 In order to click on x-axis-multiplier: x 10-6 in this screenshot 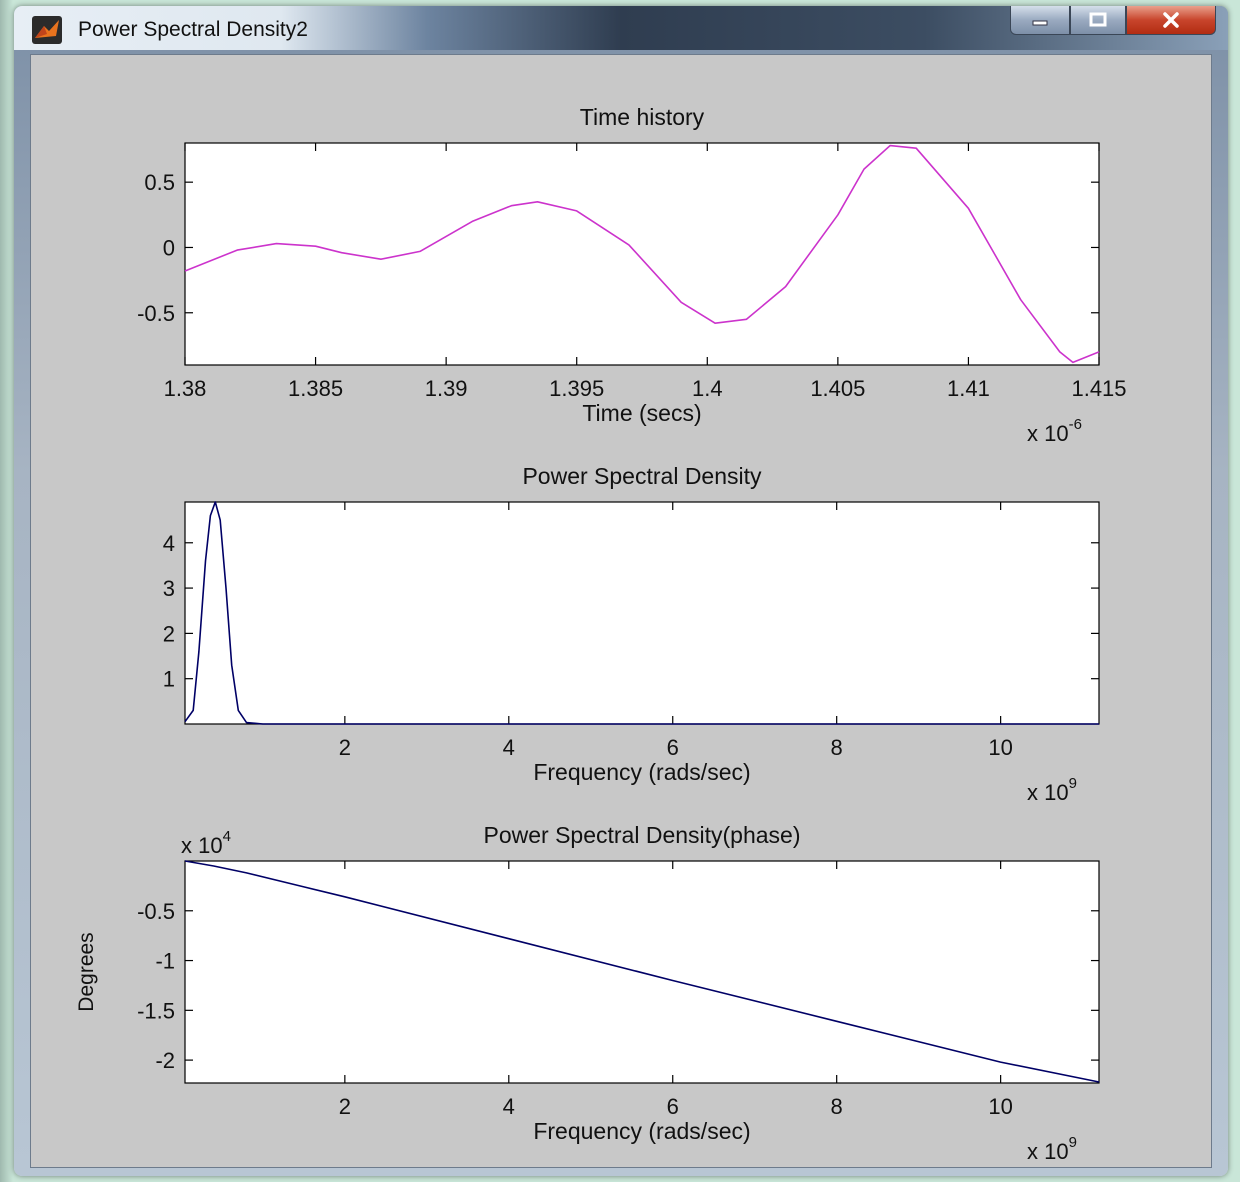, I will do `click(1054, 431)`.